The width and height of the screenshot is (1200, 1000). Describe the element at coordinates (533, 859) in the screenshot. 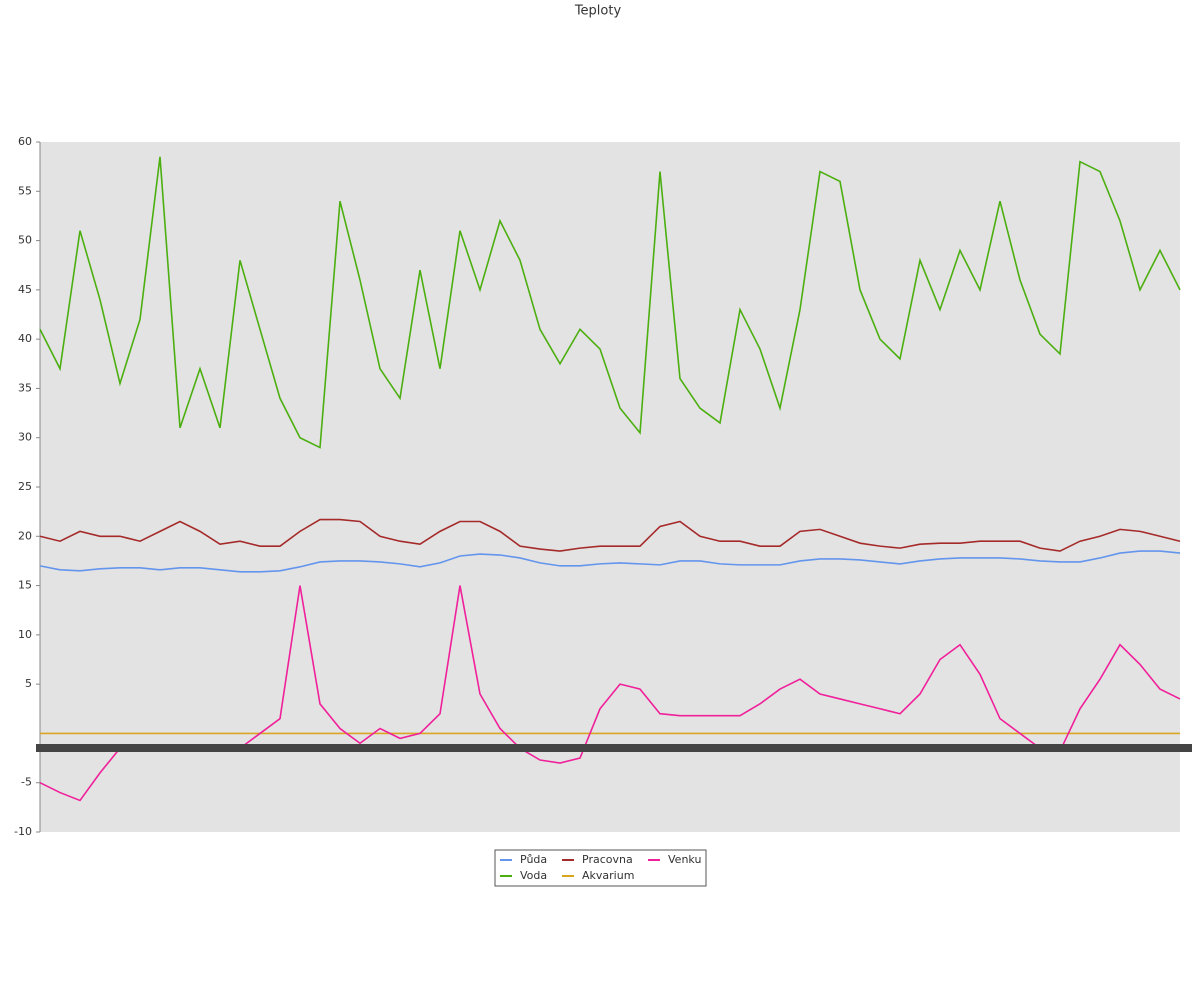

I see `legend-label: Půda` at that location.